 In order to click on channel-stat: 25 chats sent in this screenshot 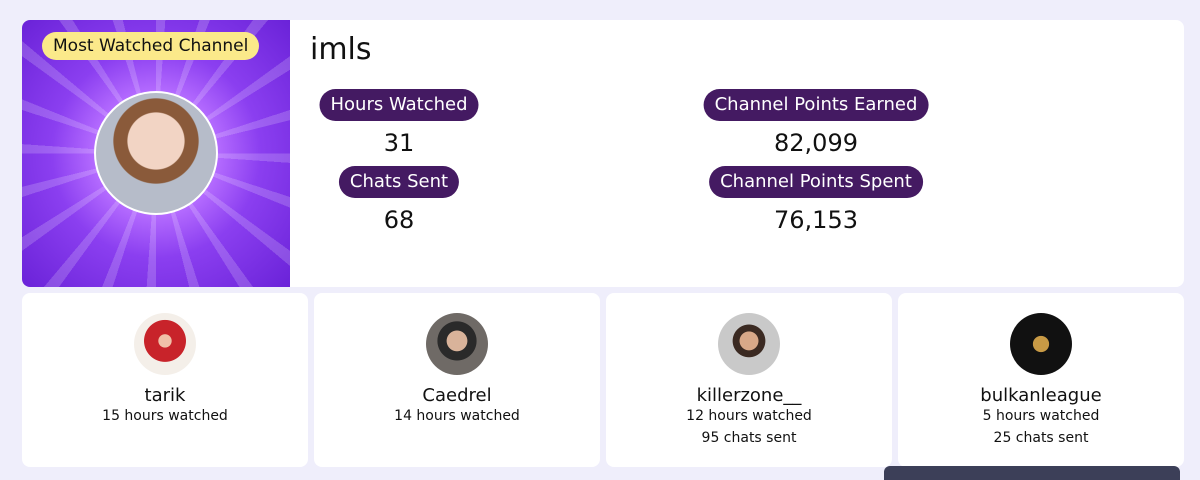, I will do `click(1041, 438)`.